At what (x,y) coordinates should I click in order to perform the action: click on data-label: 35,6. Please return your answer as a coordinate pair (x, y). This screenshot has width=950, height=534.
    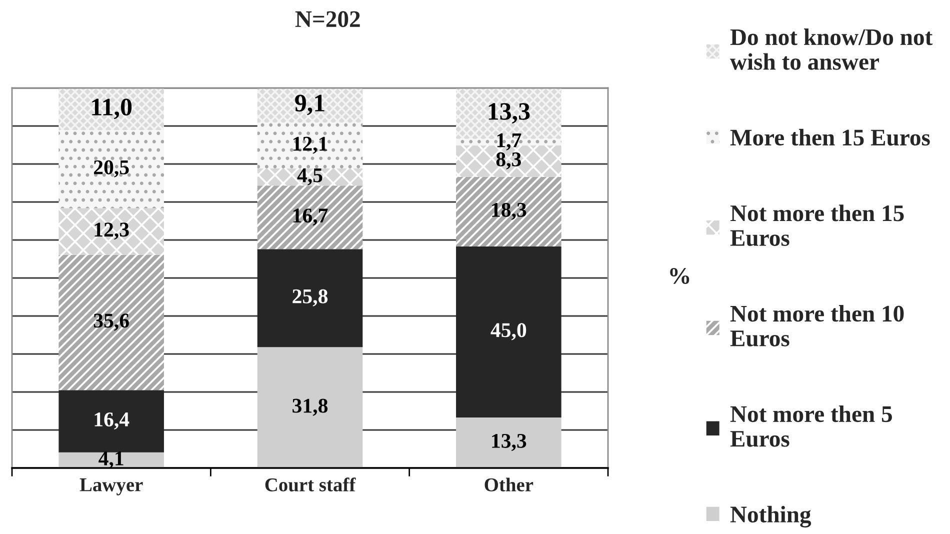
    Looking at the image, I should click on (111, 322).